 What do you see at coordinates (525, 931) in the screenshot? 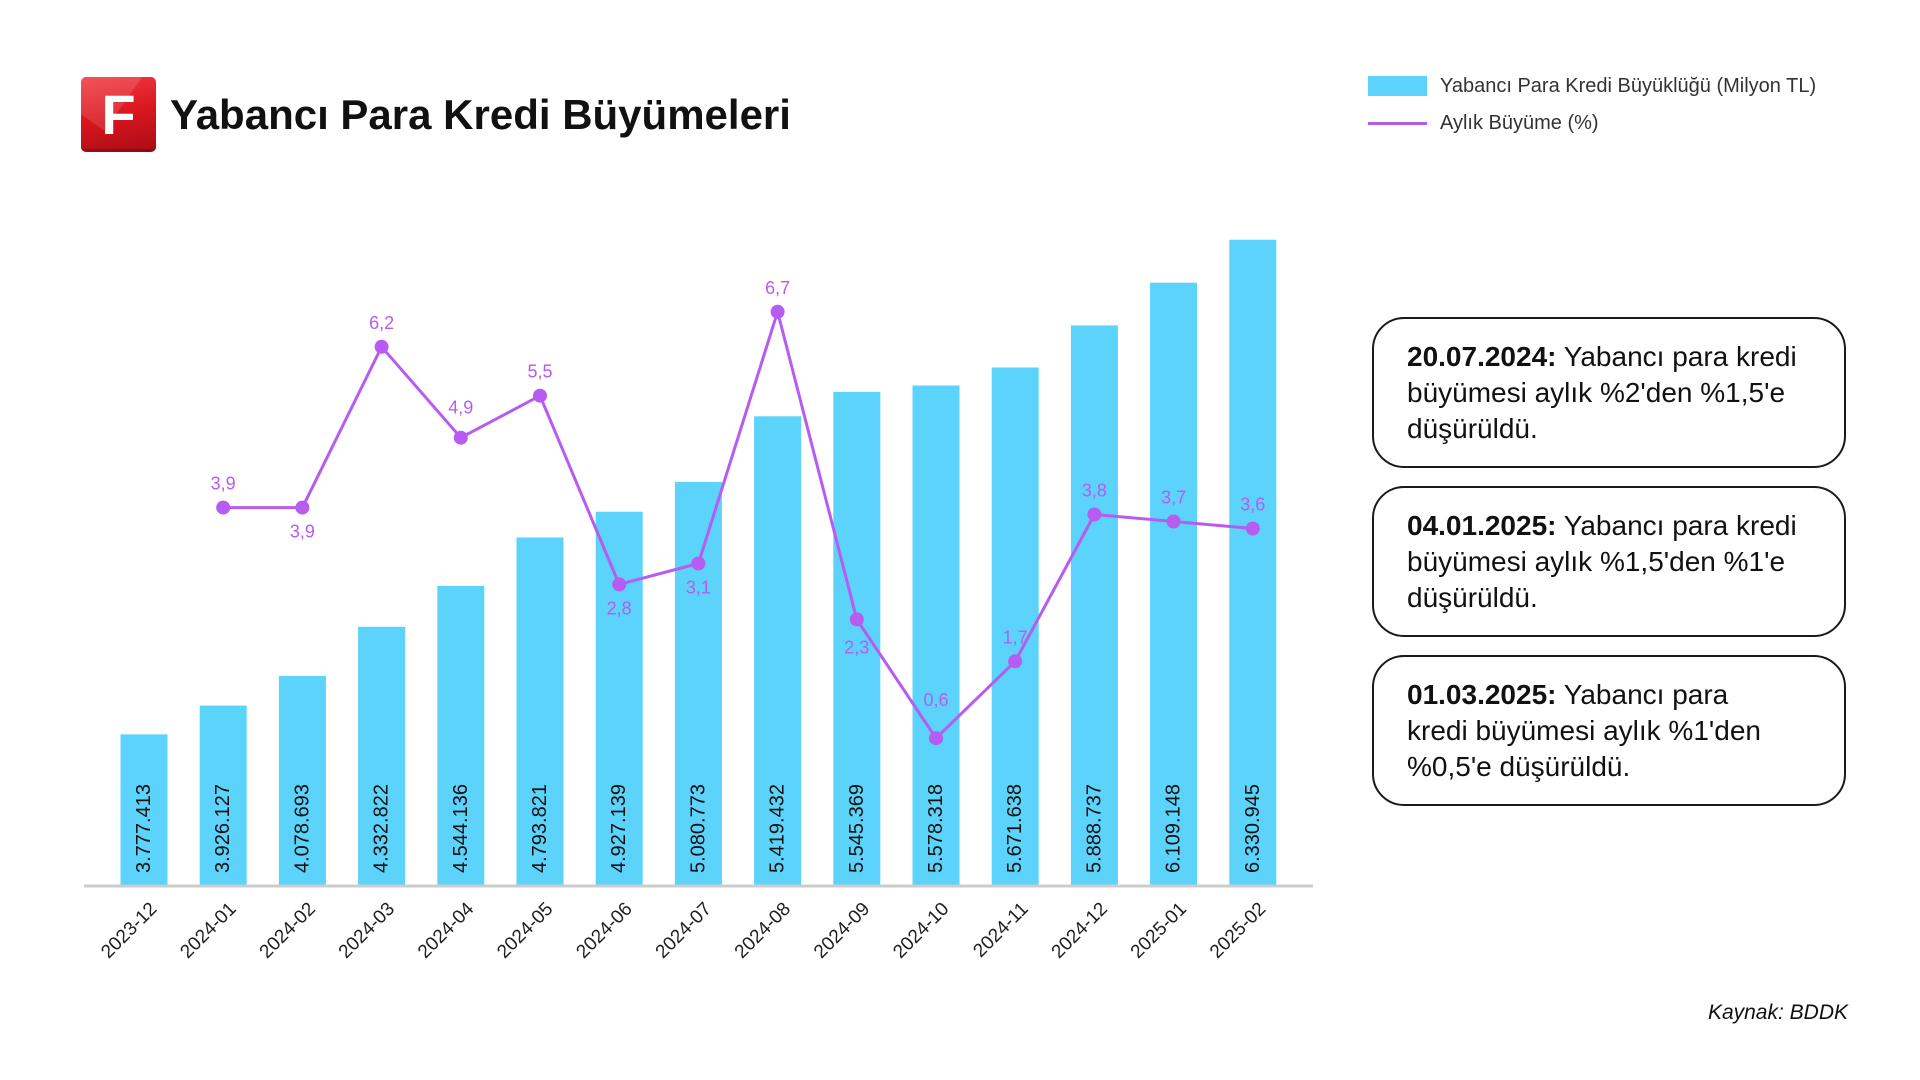
I see `x-tick-label: 2024-05` at bounding box center [525, 931].